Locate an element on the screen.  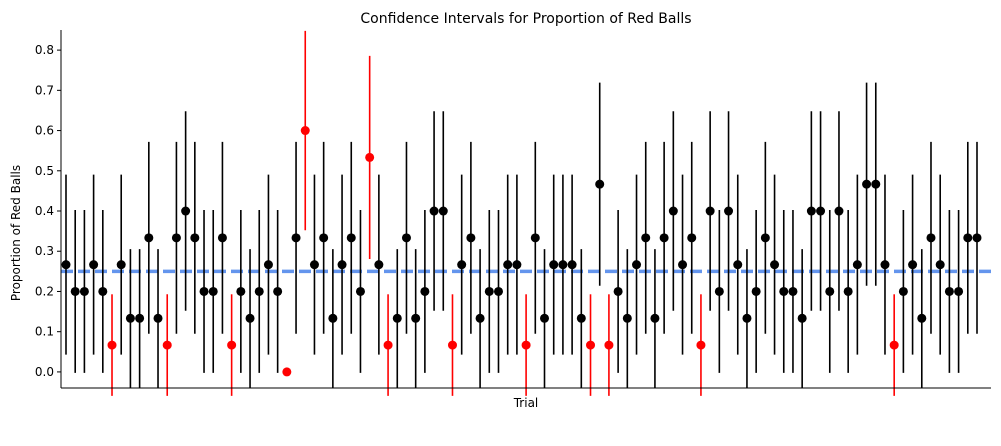
y-tick-label: 0.5 is located at coordinates (44, 171).